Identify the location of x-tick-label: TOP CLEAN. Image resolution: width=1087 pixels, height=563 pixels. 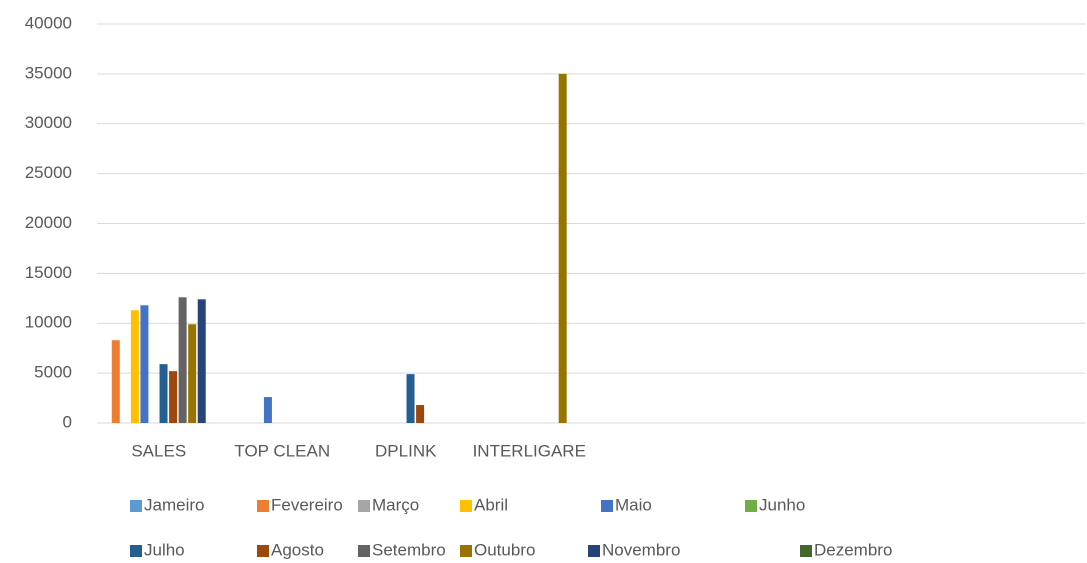
(282, 450).